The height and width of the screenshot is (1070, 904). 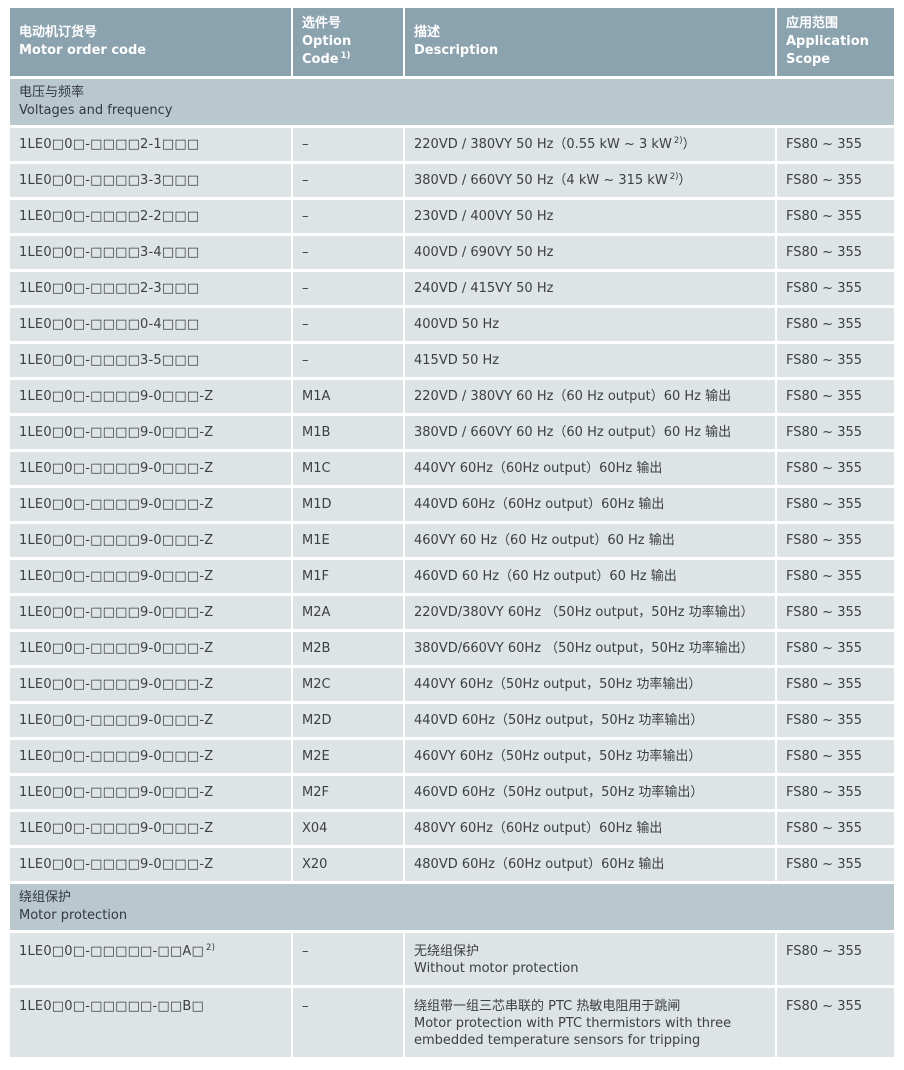 What do you see at coordinates (590, 613) in the screenshot?
I see `description-cell: 220VD/380VY 60Hz （50Hz output，50Hz 功率输出）` at bounding box center [590, 613].